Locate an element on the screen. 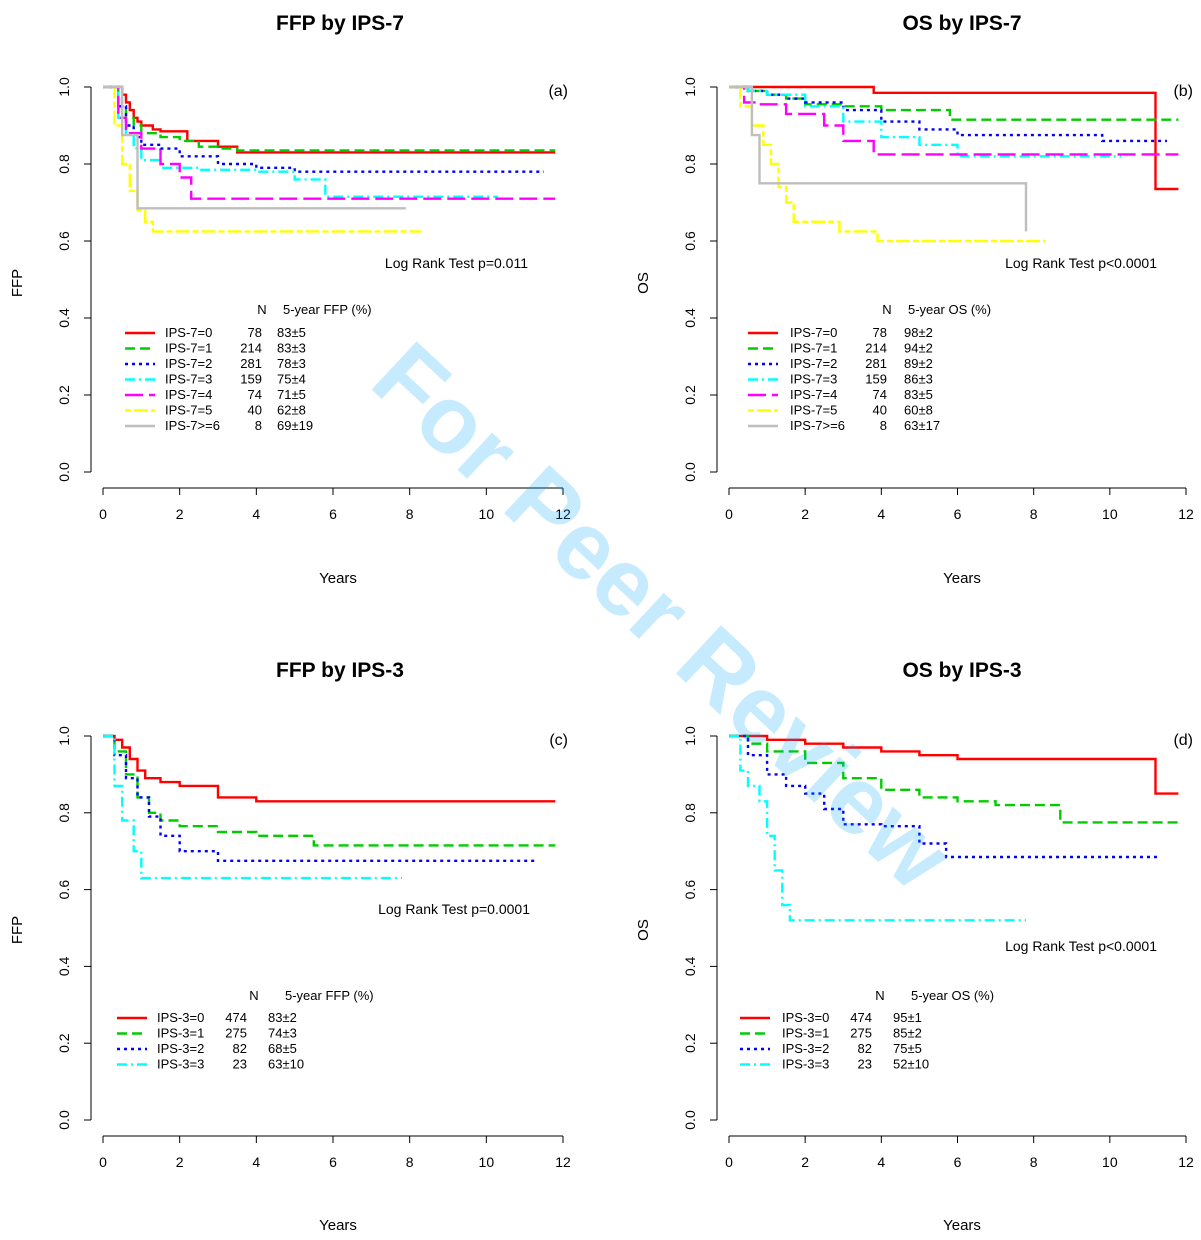 The width and height of the screenshot is (1201, 1240). log-rank-annotation: Log Rank Test p=0.0001 is located at coordinates (454, 909).